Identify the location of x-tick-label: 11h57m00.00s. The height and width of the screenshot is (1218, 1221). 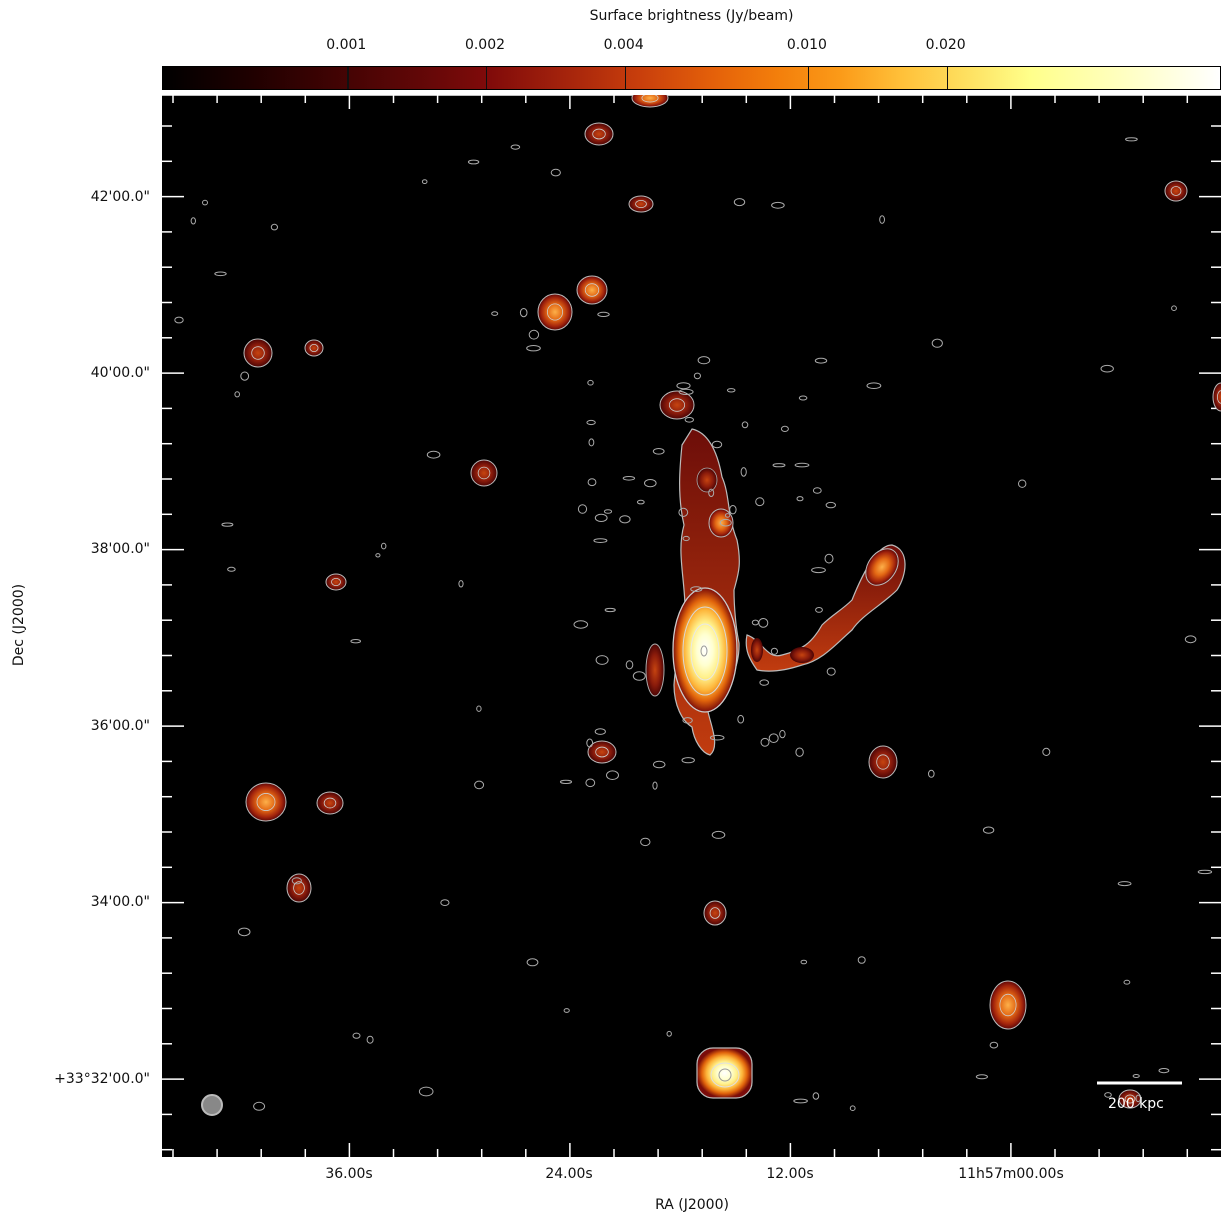
(1011, 1174).